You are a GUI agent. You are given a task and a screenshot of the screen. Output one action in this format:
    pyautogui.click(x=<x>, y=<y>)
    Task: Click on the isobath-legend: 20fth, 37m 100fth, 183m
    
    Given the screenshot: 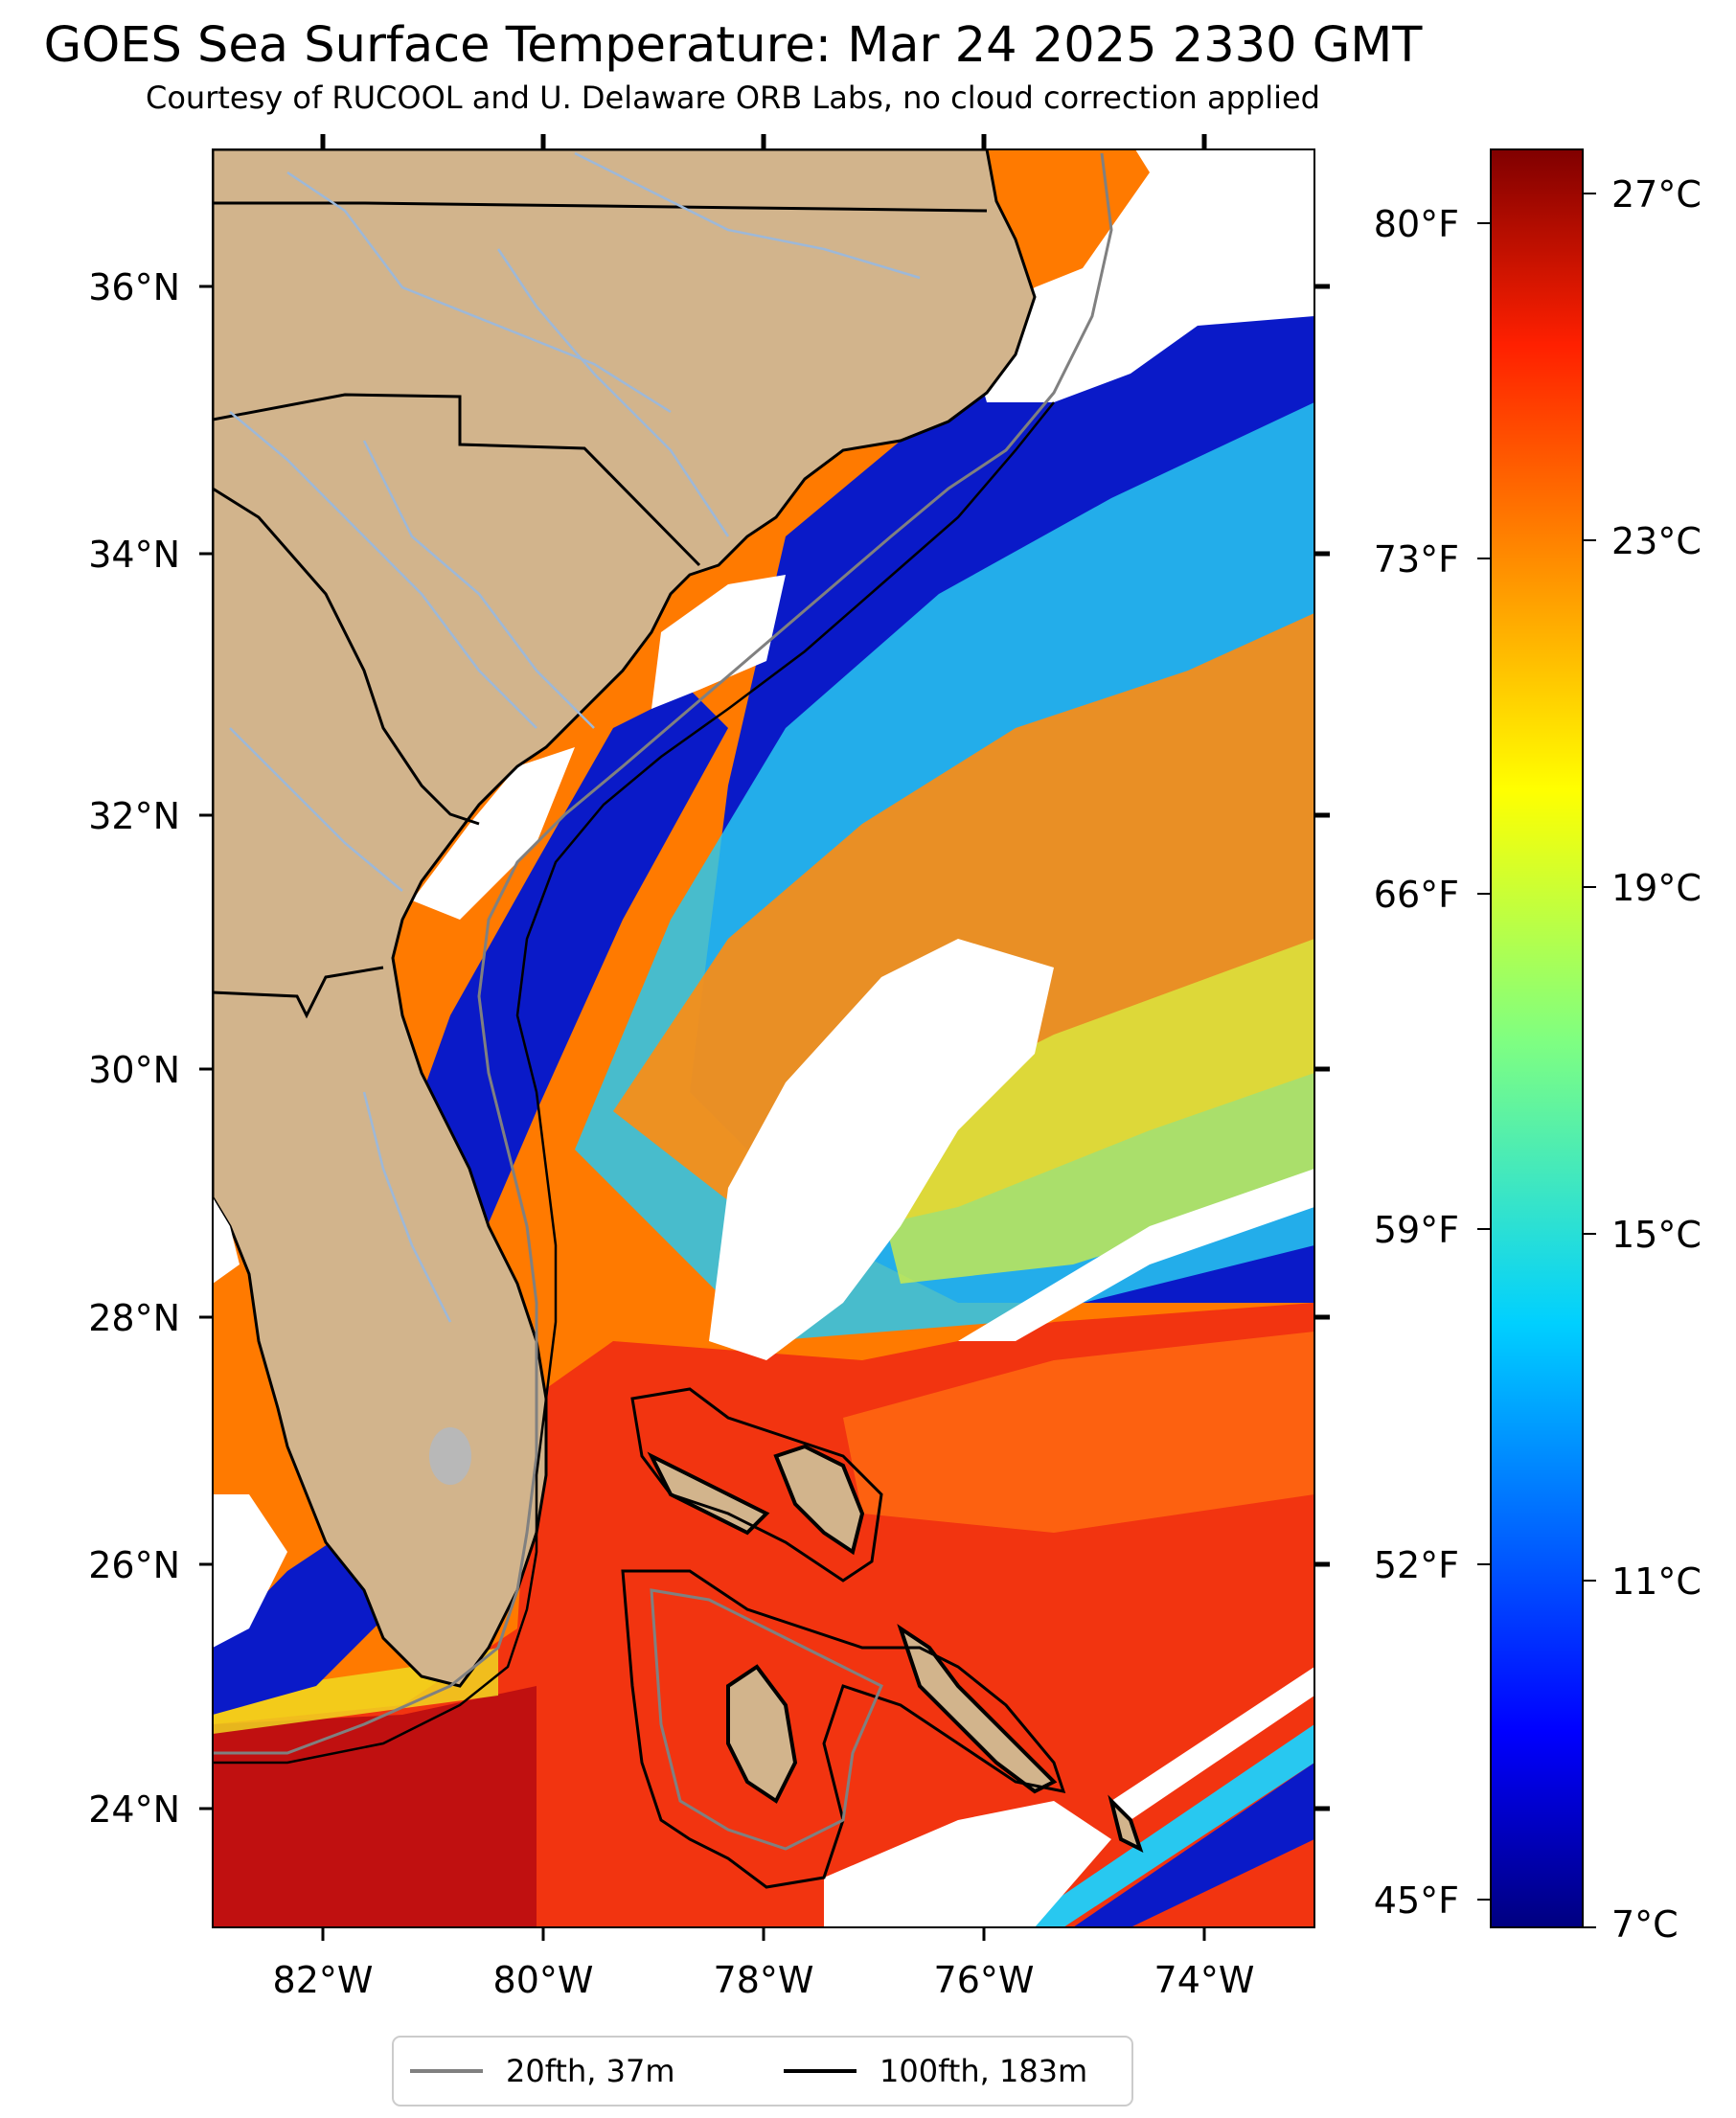 What is the action you would take?
    pyautogui.click(x=762, y=2071)
    